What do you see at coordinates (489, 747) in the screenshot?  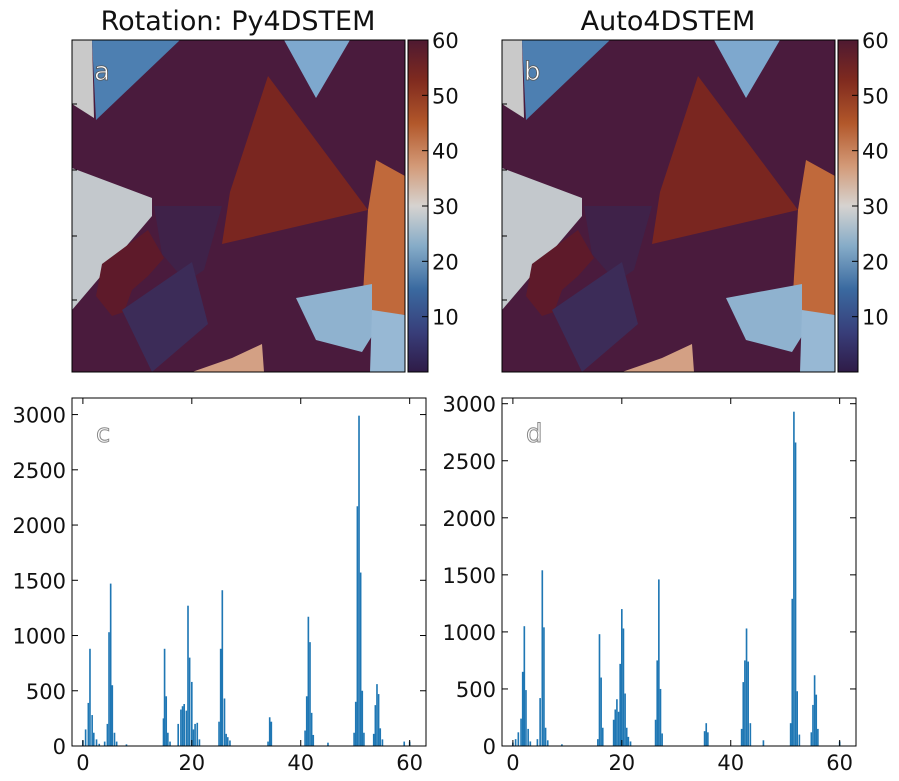 I see `hist-d-ytick-label: 0` at bounding box center [489, 747].